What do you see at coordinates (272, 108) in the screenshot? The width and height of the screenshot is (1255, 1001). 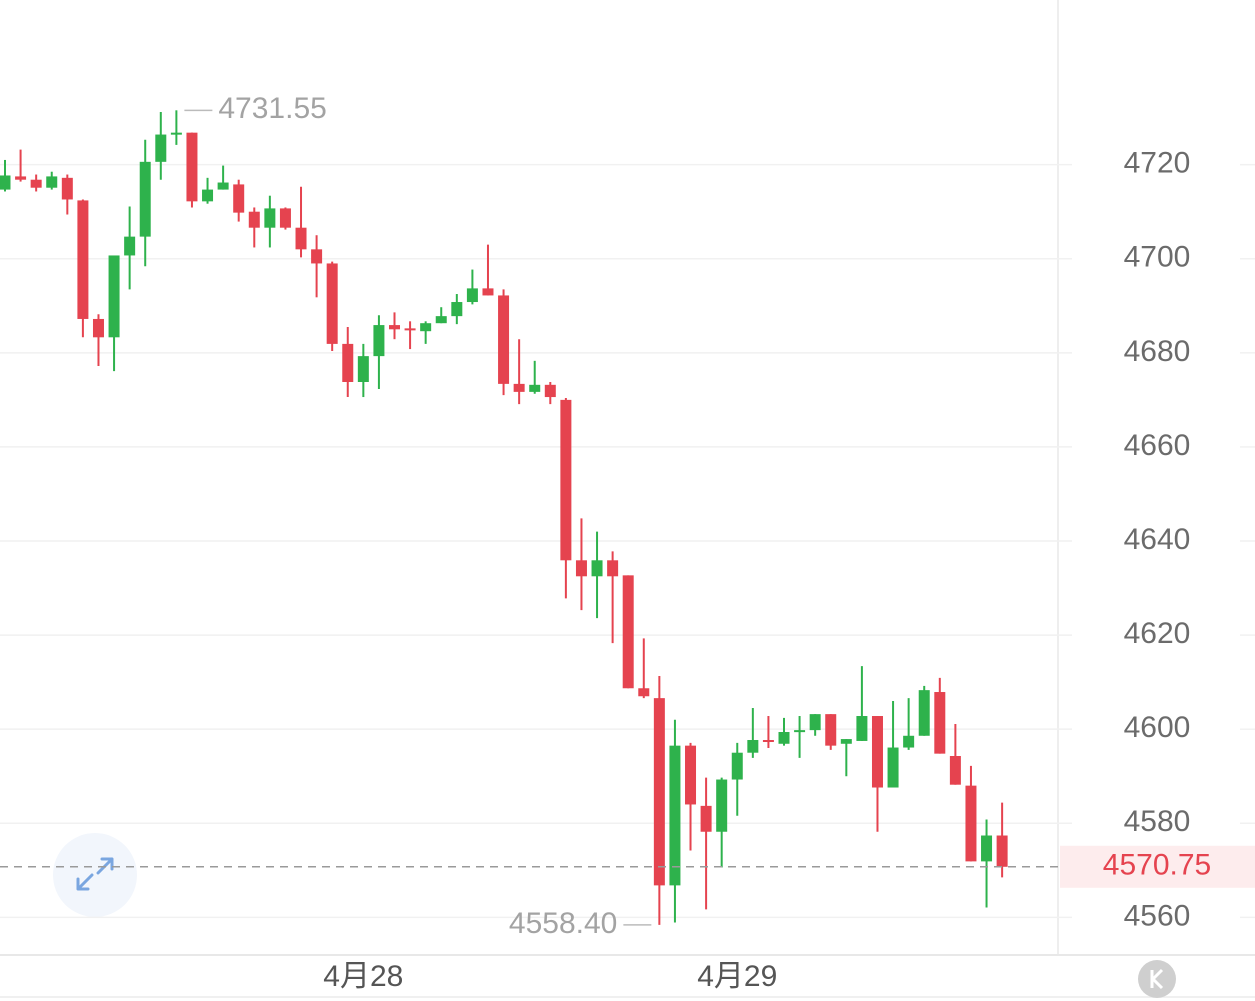 I see `max-label: 4731.55` at bounding box center [272, 108].